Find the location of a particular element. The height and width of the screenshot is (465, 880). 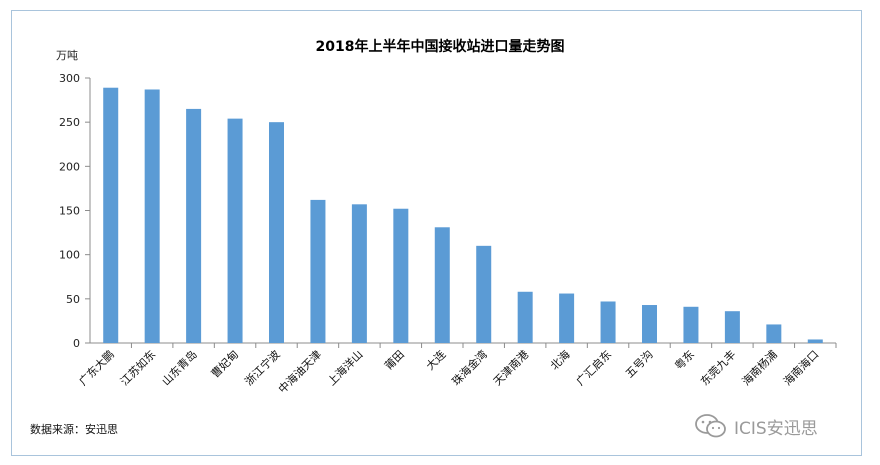

x-tick-label: 莆田 is located at coordinates (394, 360).